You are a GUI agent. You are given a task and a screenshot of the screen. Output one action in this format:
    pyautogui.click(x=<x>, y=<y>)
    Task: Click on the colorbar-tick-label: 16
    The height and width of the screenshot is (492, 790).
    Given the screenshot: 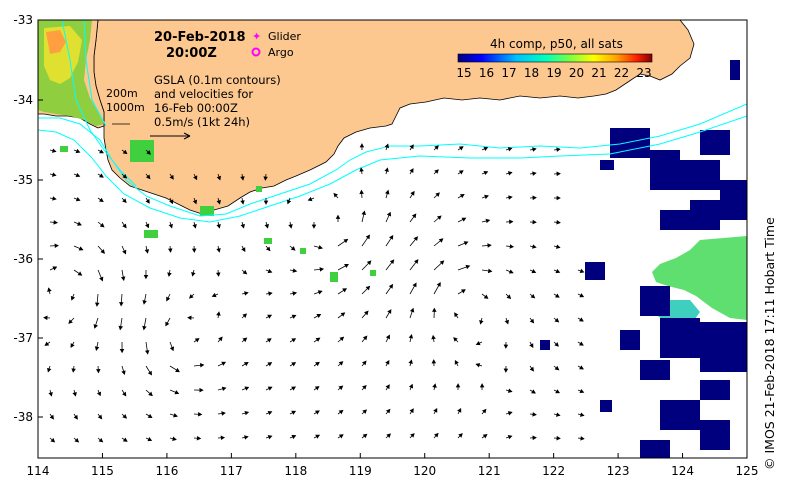 What is the action you would take?
    pyautogui.click(x=486, y=73)
    